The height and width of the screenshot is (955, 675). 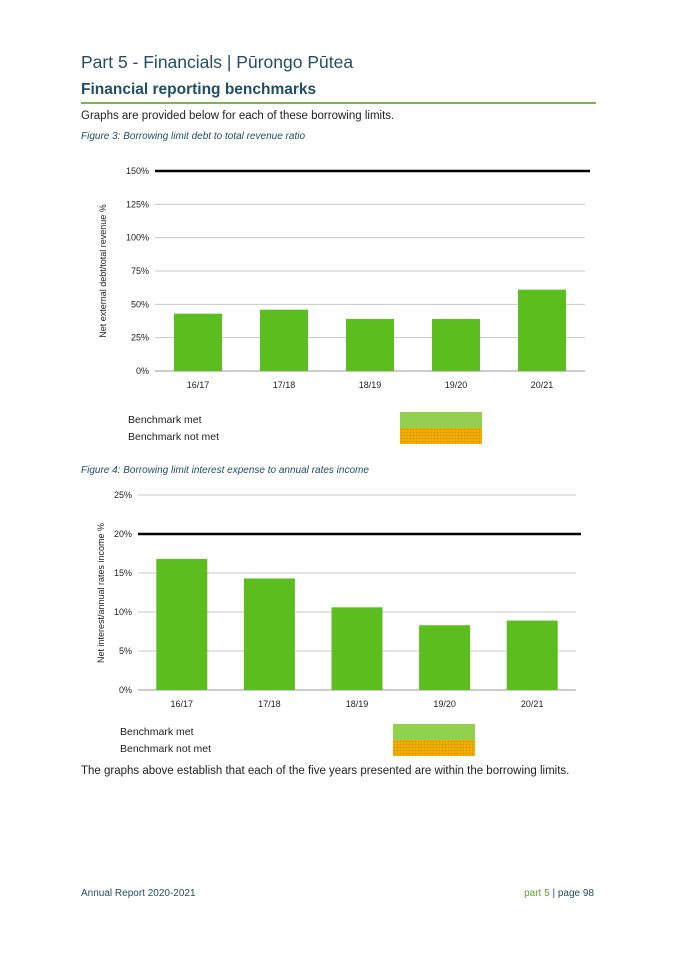 I want to click on y-tick-label: 100%, so click(x=137, y=238).